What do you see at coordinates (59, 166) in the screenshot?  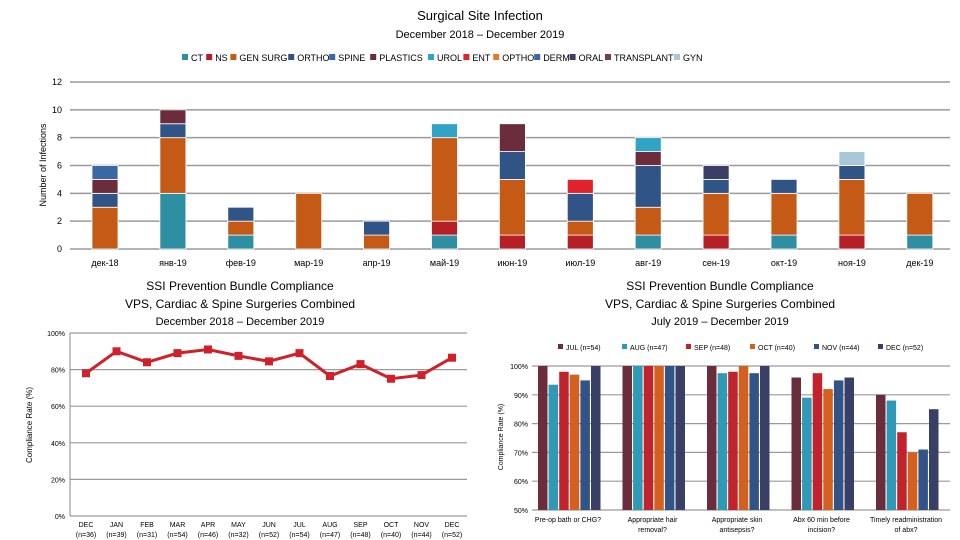 I see `y-tick-label: 6` at bounding box center [59, 166].